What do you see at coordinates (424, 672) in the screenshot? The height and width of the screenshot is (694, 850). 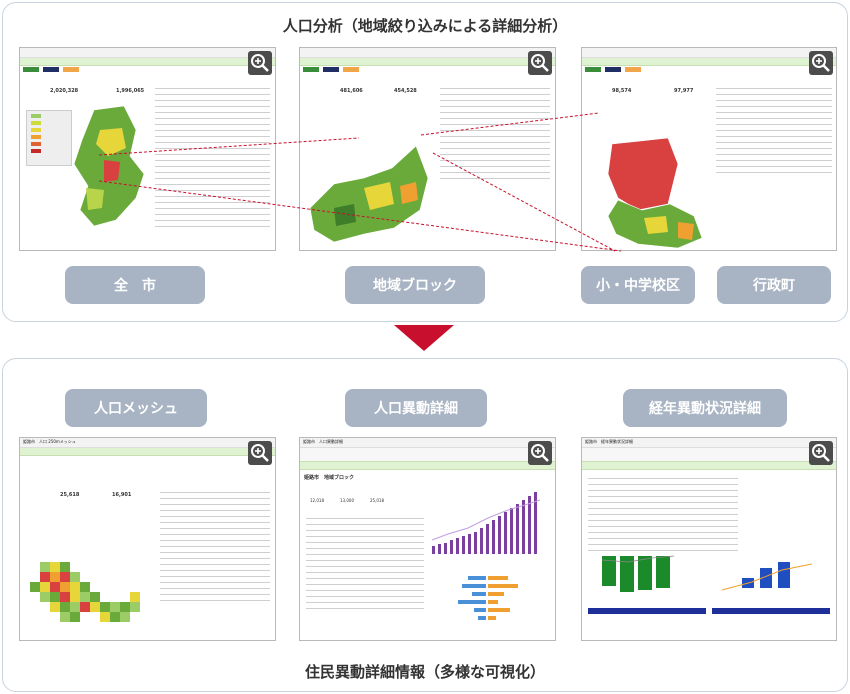 I see `bottom-panel-title: 住民異動詳細情報（多様な可視化）` at bounding box center [424, 672].